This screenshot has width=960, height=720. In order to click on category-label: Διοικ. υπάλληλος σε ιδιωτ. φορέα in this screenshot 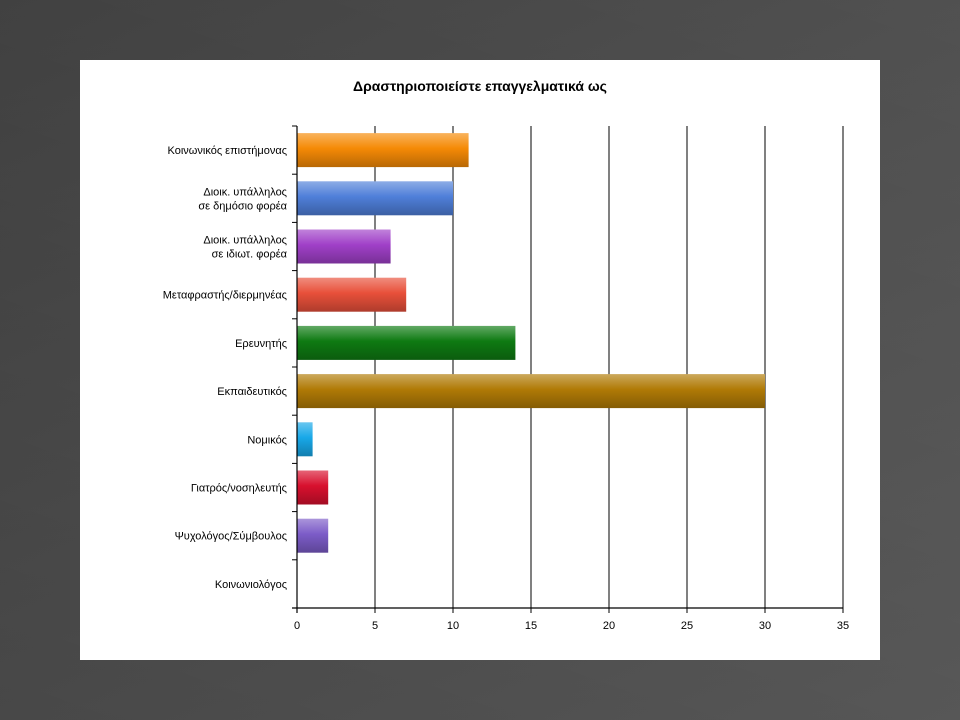, I will do `click(245, 248)`.